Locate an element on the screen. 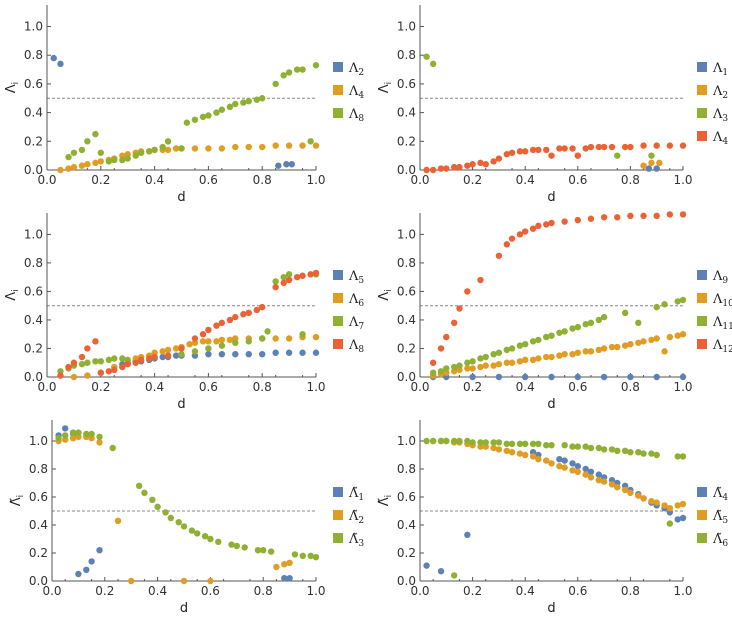 The height and width of the screenshot is (619, 732). y-tick-label: 0.0 is located at coordinates (406, 377).